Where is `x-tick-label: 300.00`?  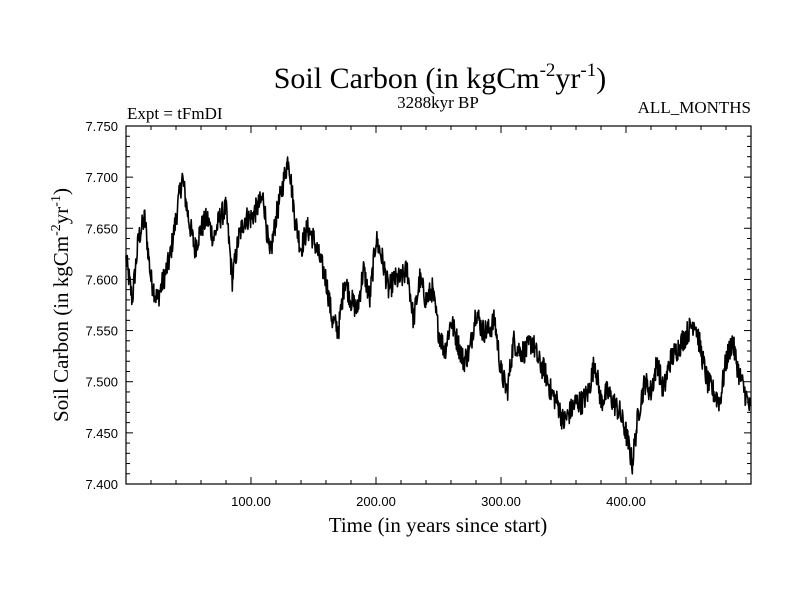 x-tick-label: 300.00 is located at coordinates (501, 501).